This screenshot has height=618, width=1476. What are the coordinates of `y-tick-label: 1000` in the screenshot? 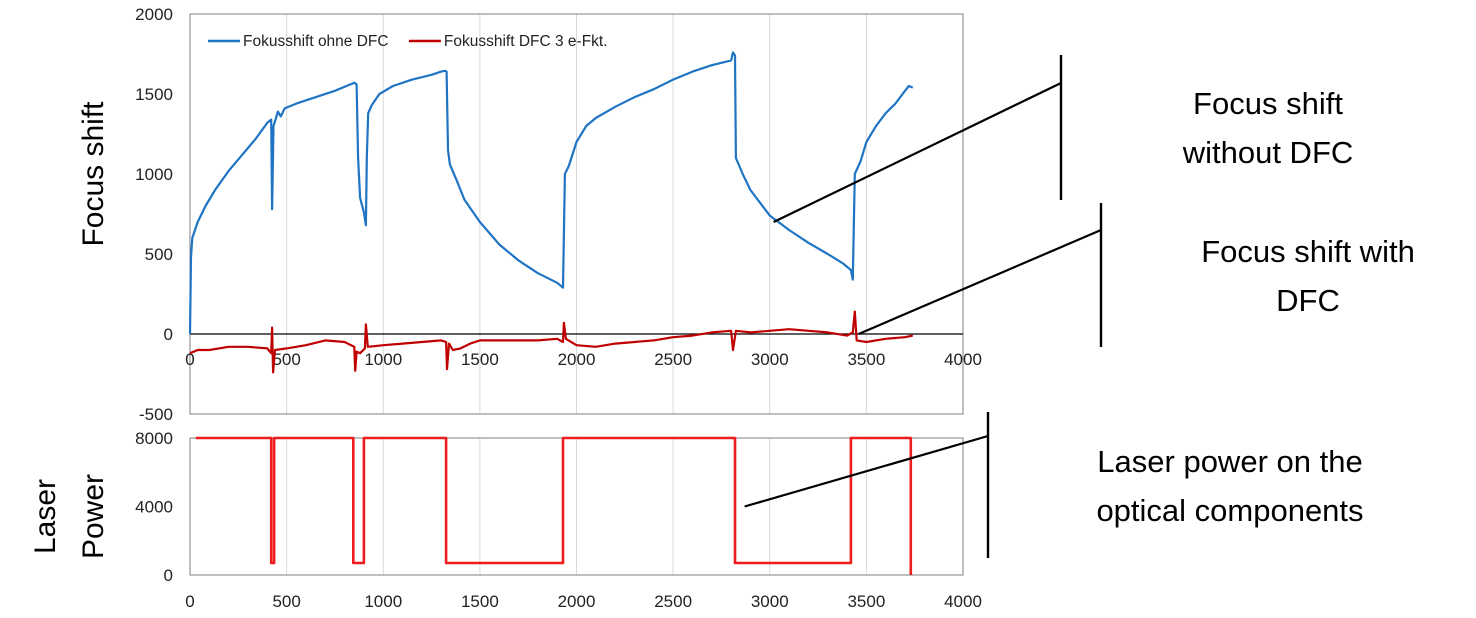 It's located at (154, 174).